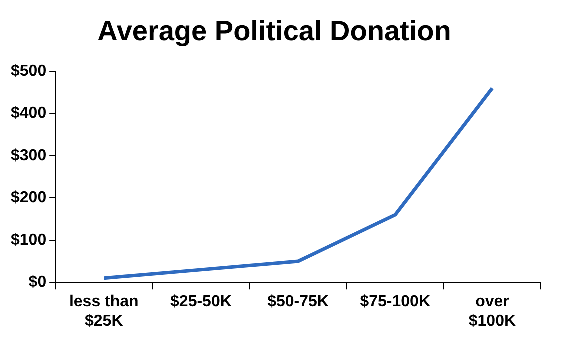 The image size is (569, 342). I want to click on x-tick-label: over $100K, so click(492, 312).